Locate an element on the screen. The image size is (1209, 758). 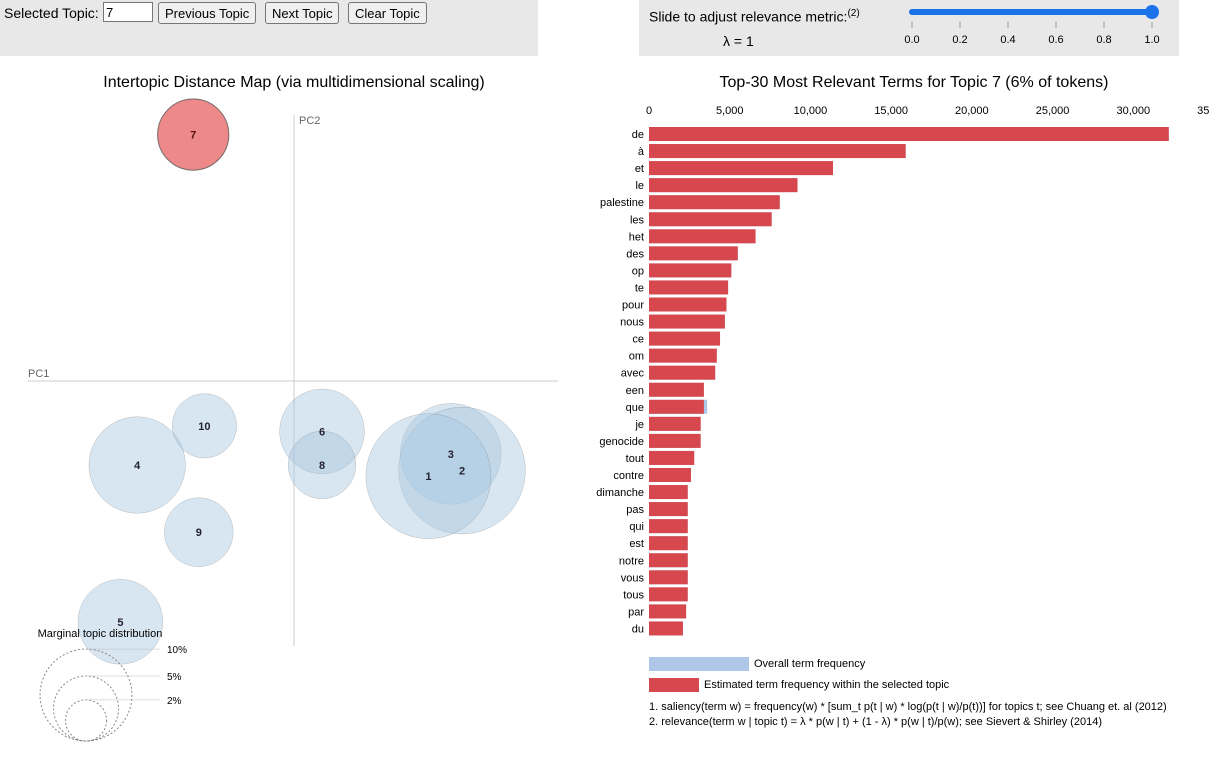
previous-topic-button: Previous Topic is located at coordinates (207, 13).